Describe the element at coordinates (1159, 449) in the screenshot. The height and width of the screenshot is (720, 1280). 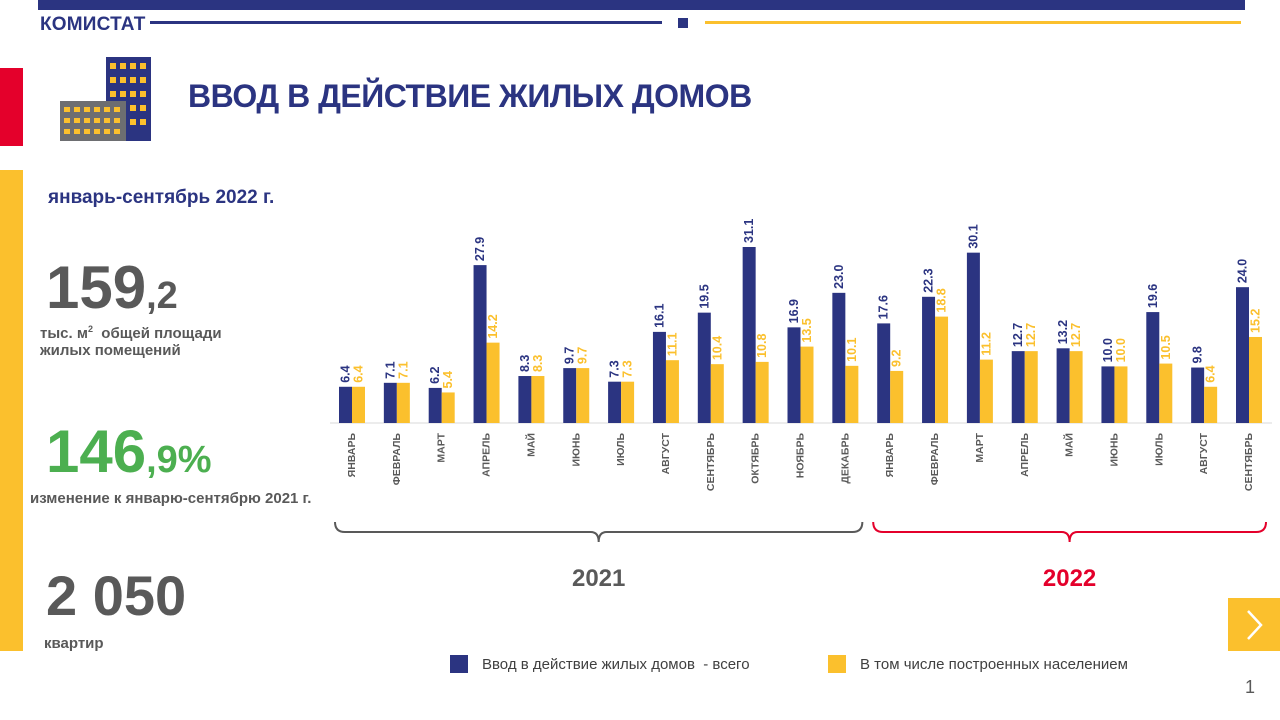
I see `x-tick-label-18: ИЮЛЬ` at that location.